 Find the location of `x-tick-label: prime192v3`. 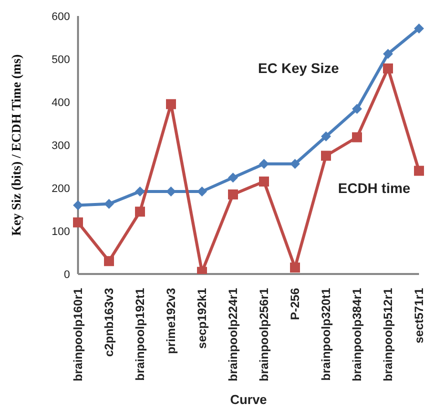

x-tick-label: prime192v3 is located at coordinates (171, 321).